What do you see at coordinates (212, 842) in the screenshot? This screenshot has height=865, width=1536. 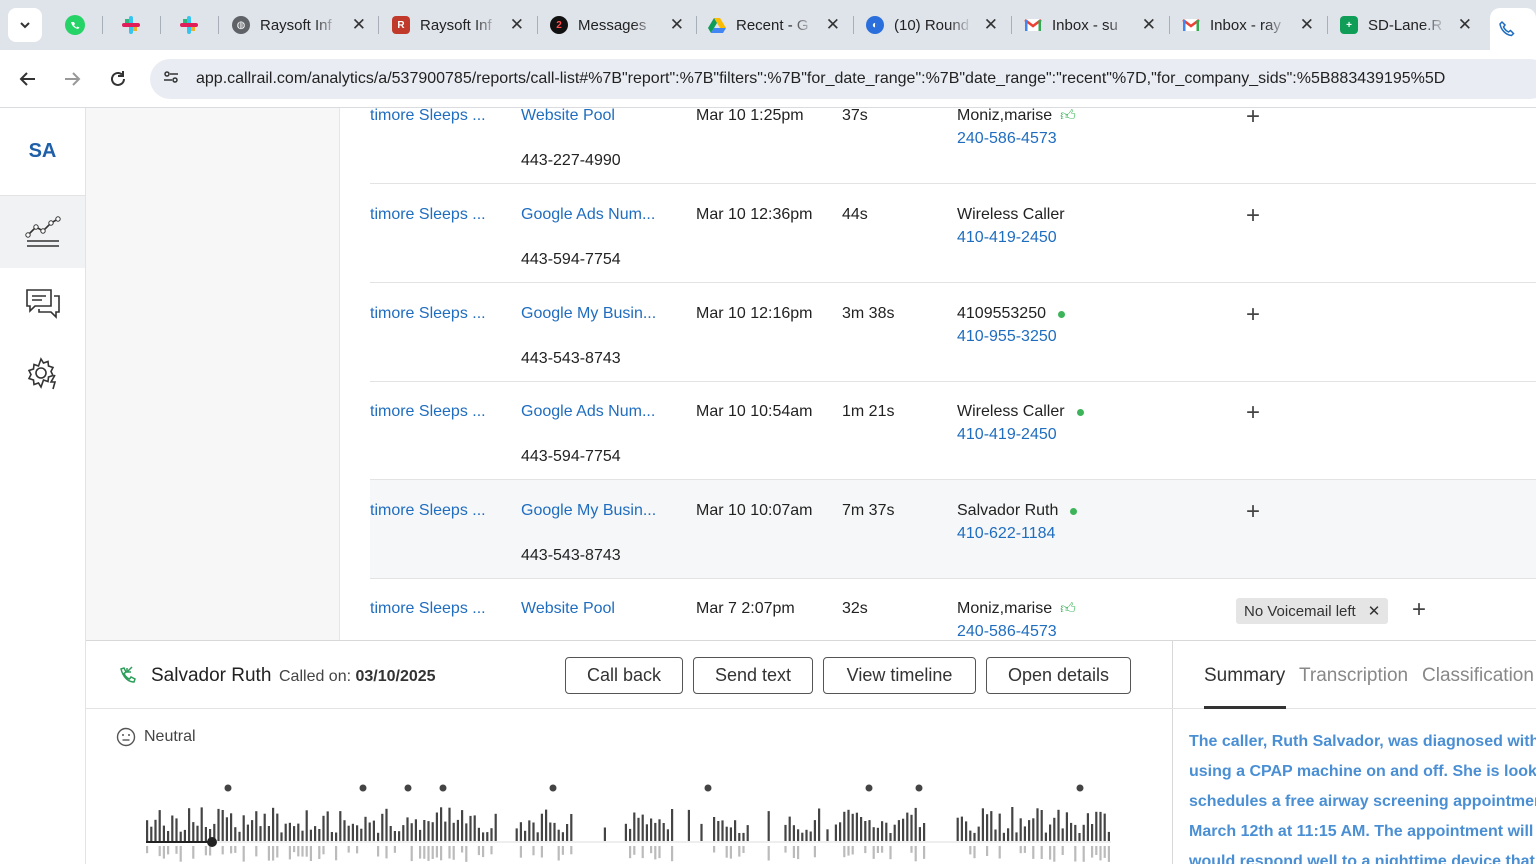 I see `playhead-handle` at bounding box center [212, 842].